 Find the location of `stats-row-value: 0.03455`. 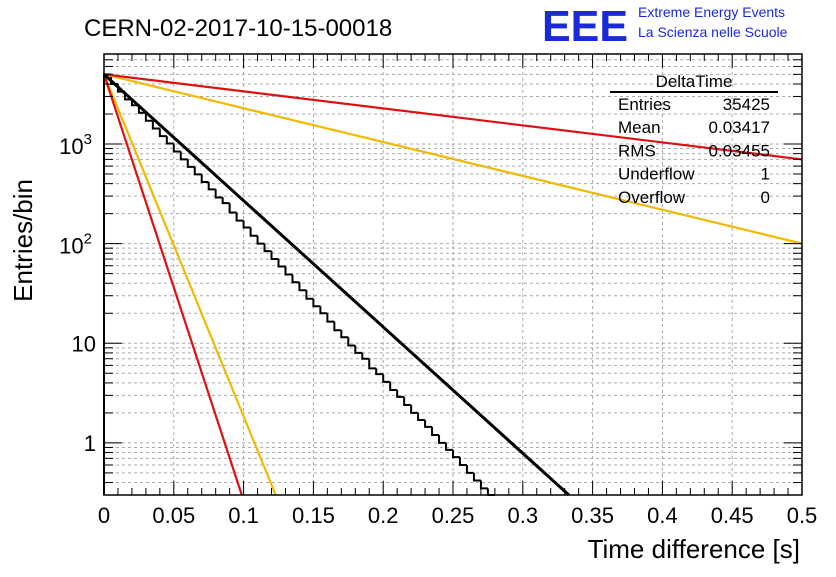

stats-row-value: 0.03455 is located at coordinates (739, 150).